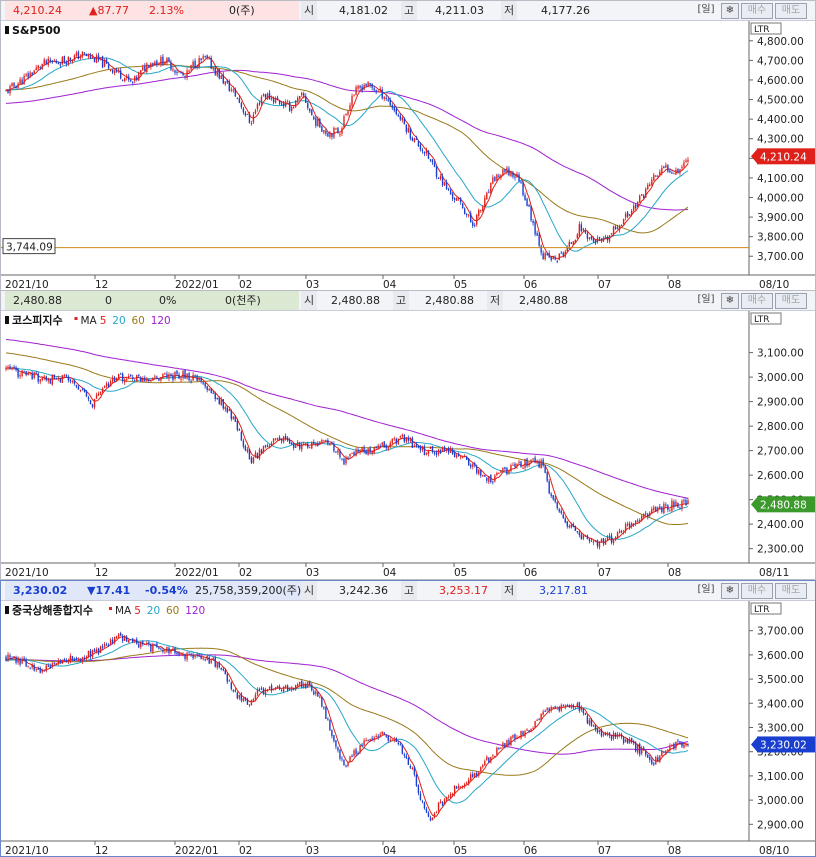 The height and width of the screenshot is (857, 816). Describe the element at coordinates (172, 611) in the screenshot. I see `ma-legend-item: 60` at that location.